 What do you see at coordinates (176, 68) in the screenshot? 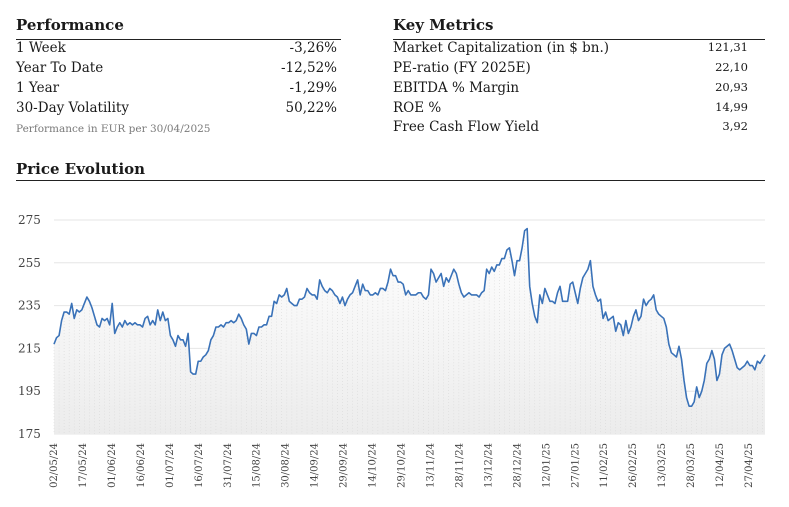
I see `performance-row-ytd: Year To Date -12,52%` at bounding box center [176, 68].